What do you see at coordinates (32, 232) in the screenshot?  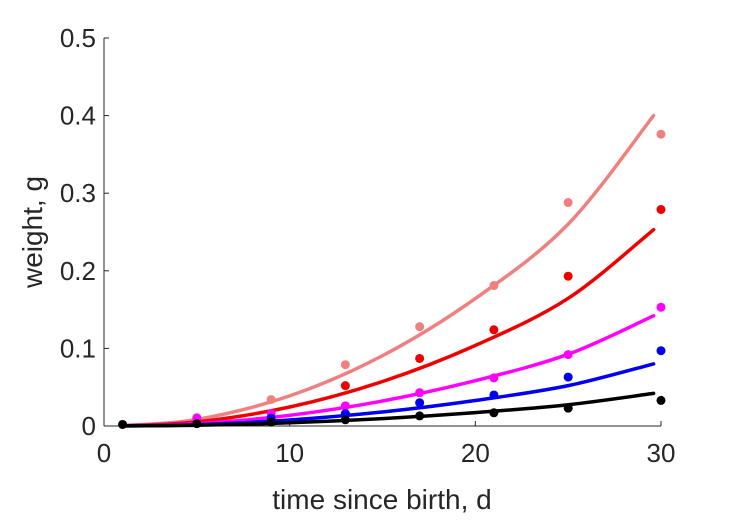 I see `y-axis-label: weight, g` at bounding box center [32, 232].